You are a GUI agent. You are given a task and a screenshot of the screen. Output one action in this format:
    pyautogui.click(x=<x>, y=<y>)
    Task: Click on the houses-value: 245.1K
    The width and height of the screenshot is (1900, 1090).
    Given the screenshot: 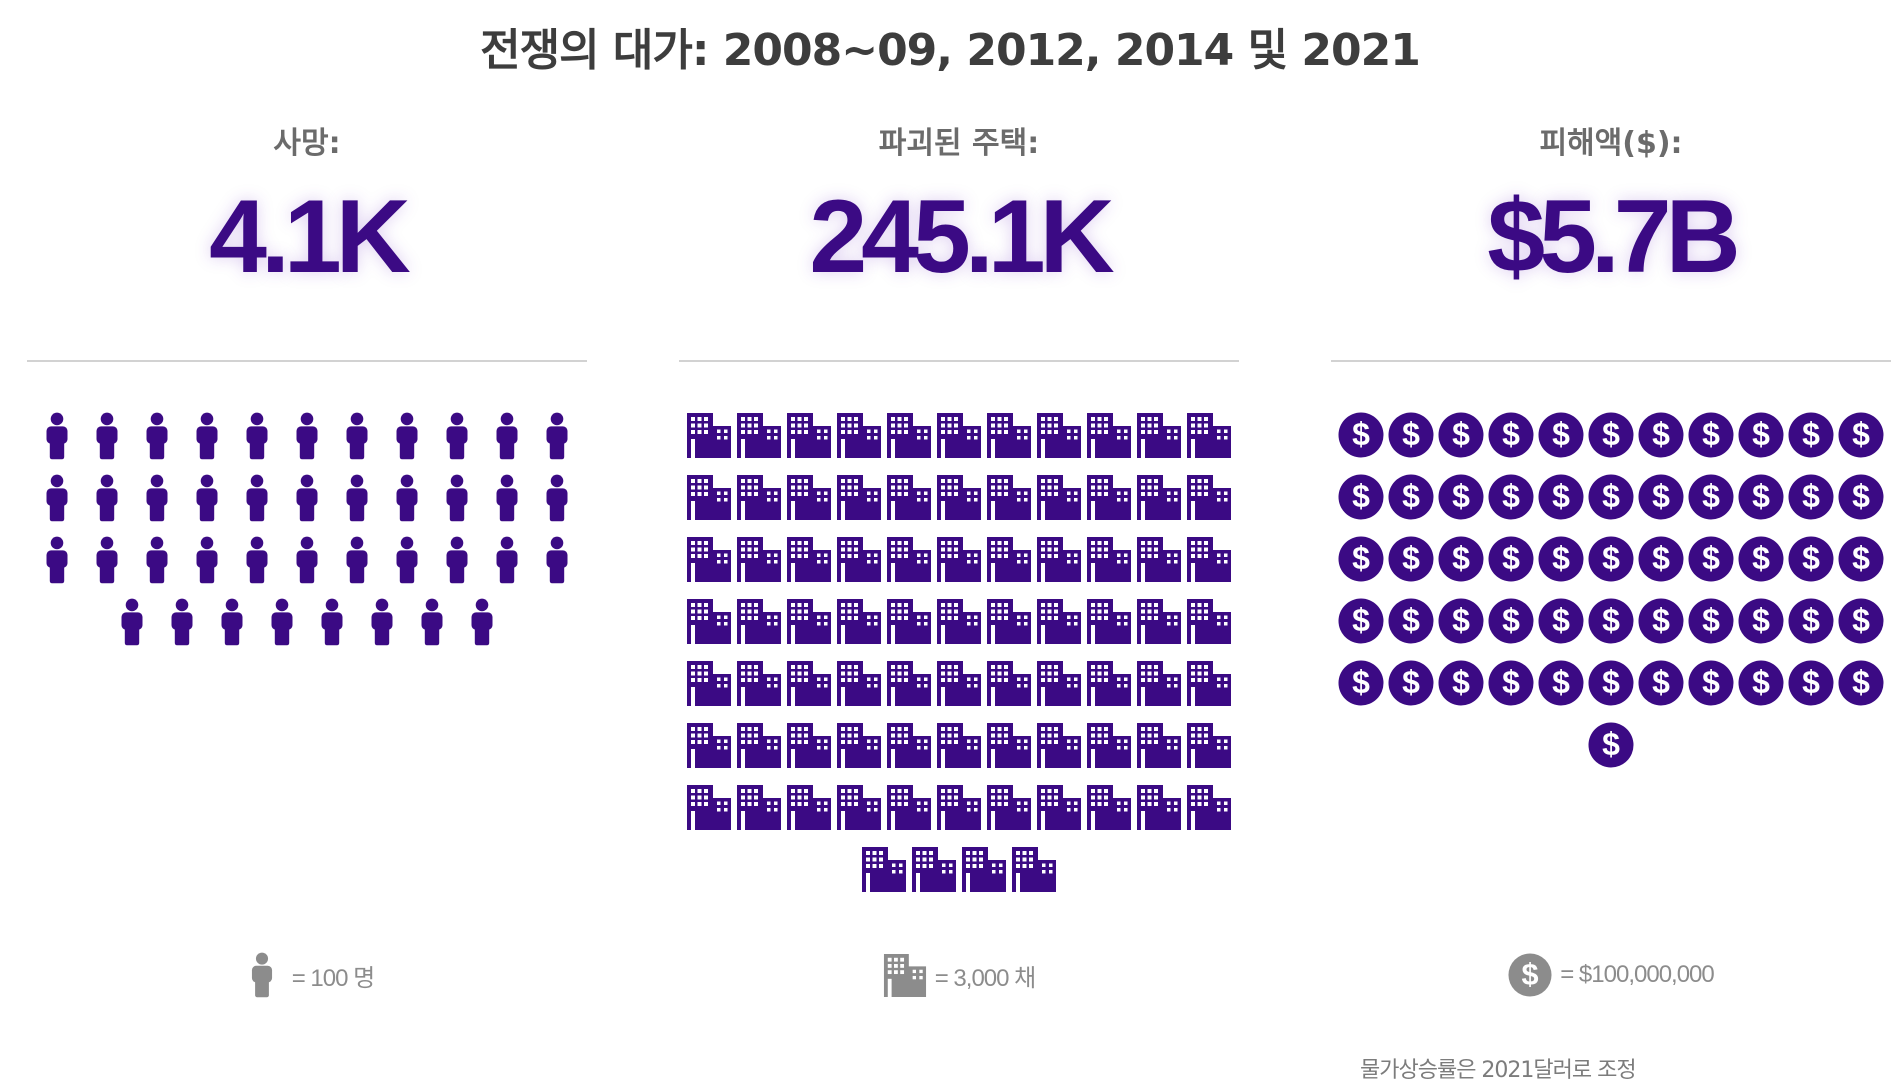 What is the action you would take?
    pyautogui.click(x=961, y=237)
    